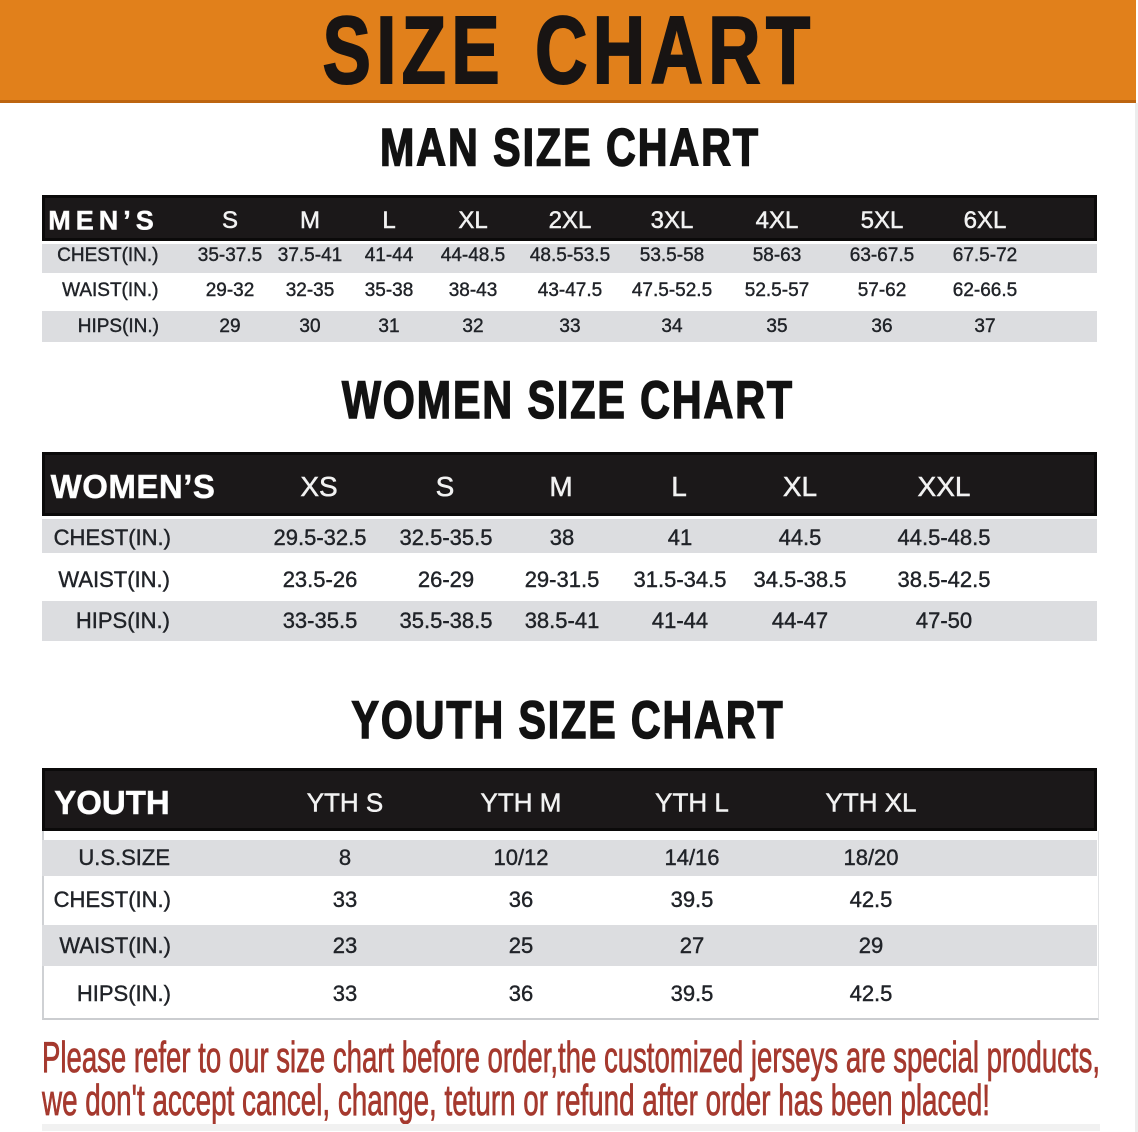 The image size is (1138, 1132). I want to click on svg-text: WOMEN SIZE CHART, so click(568, 400).